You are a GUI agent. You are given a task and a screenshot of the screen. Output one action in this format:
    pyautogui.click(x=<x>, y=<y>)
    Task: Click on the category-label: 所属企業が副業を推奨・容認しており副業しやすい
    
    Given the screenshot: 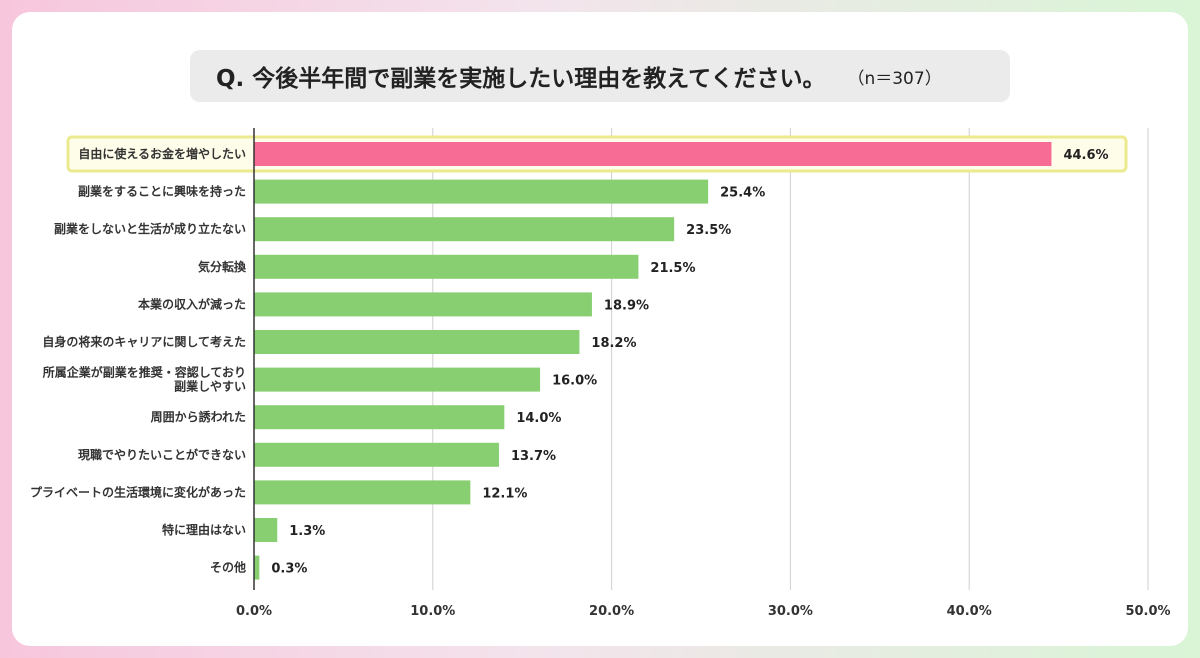 What is the action you would take?
    pyautogui.click(x=144, y=379)
    